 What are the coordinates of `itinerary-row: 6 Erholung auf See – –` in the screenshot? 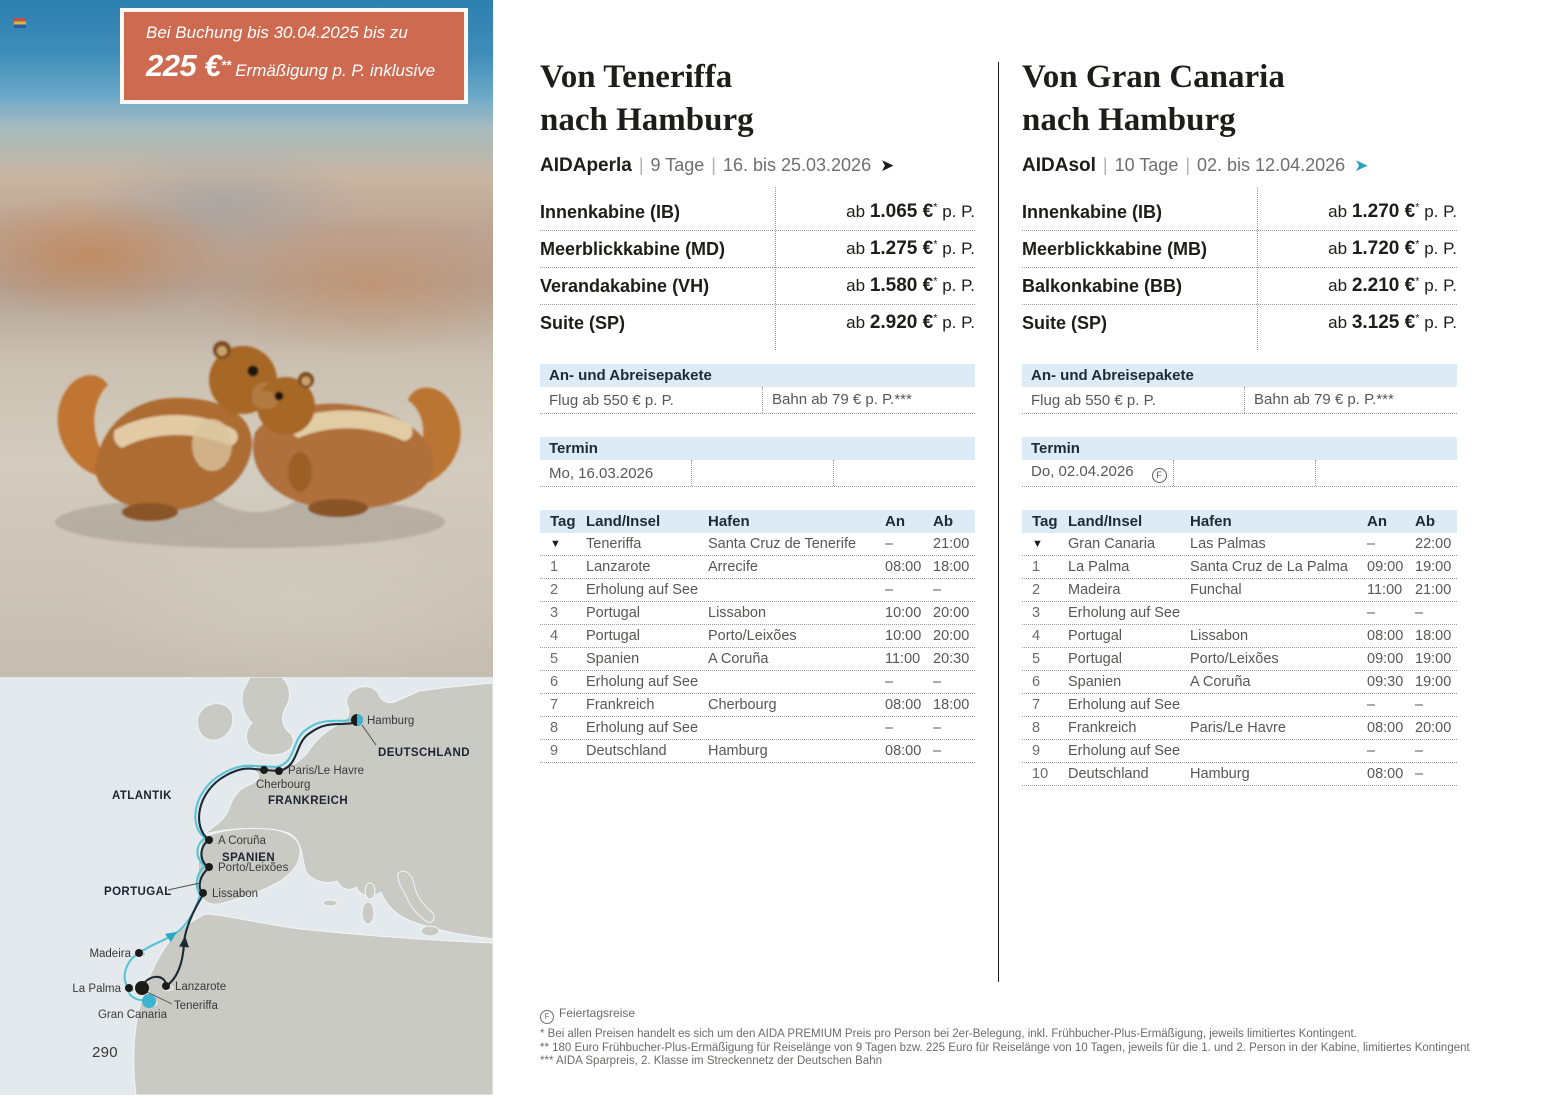 It's located at (757, 682).